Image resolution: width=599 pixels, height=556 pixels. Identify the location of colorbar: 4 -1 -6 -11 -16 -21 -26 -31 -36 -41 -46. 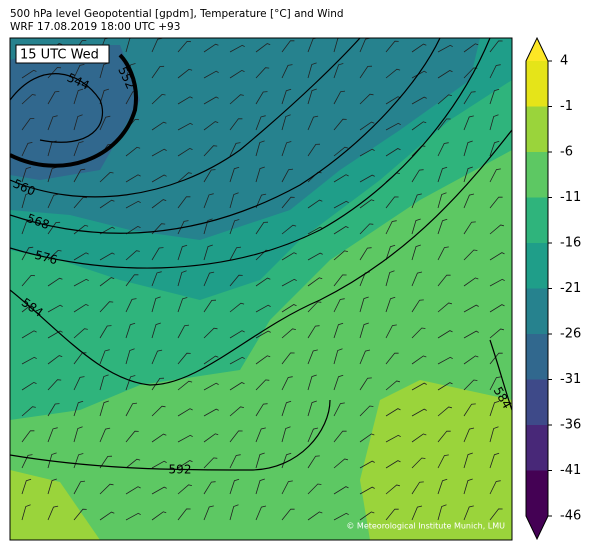
(553, 288).